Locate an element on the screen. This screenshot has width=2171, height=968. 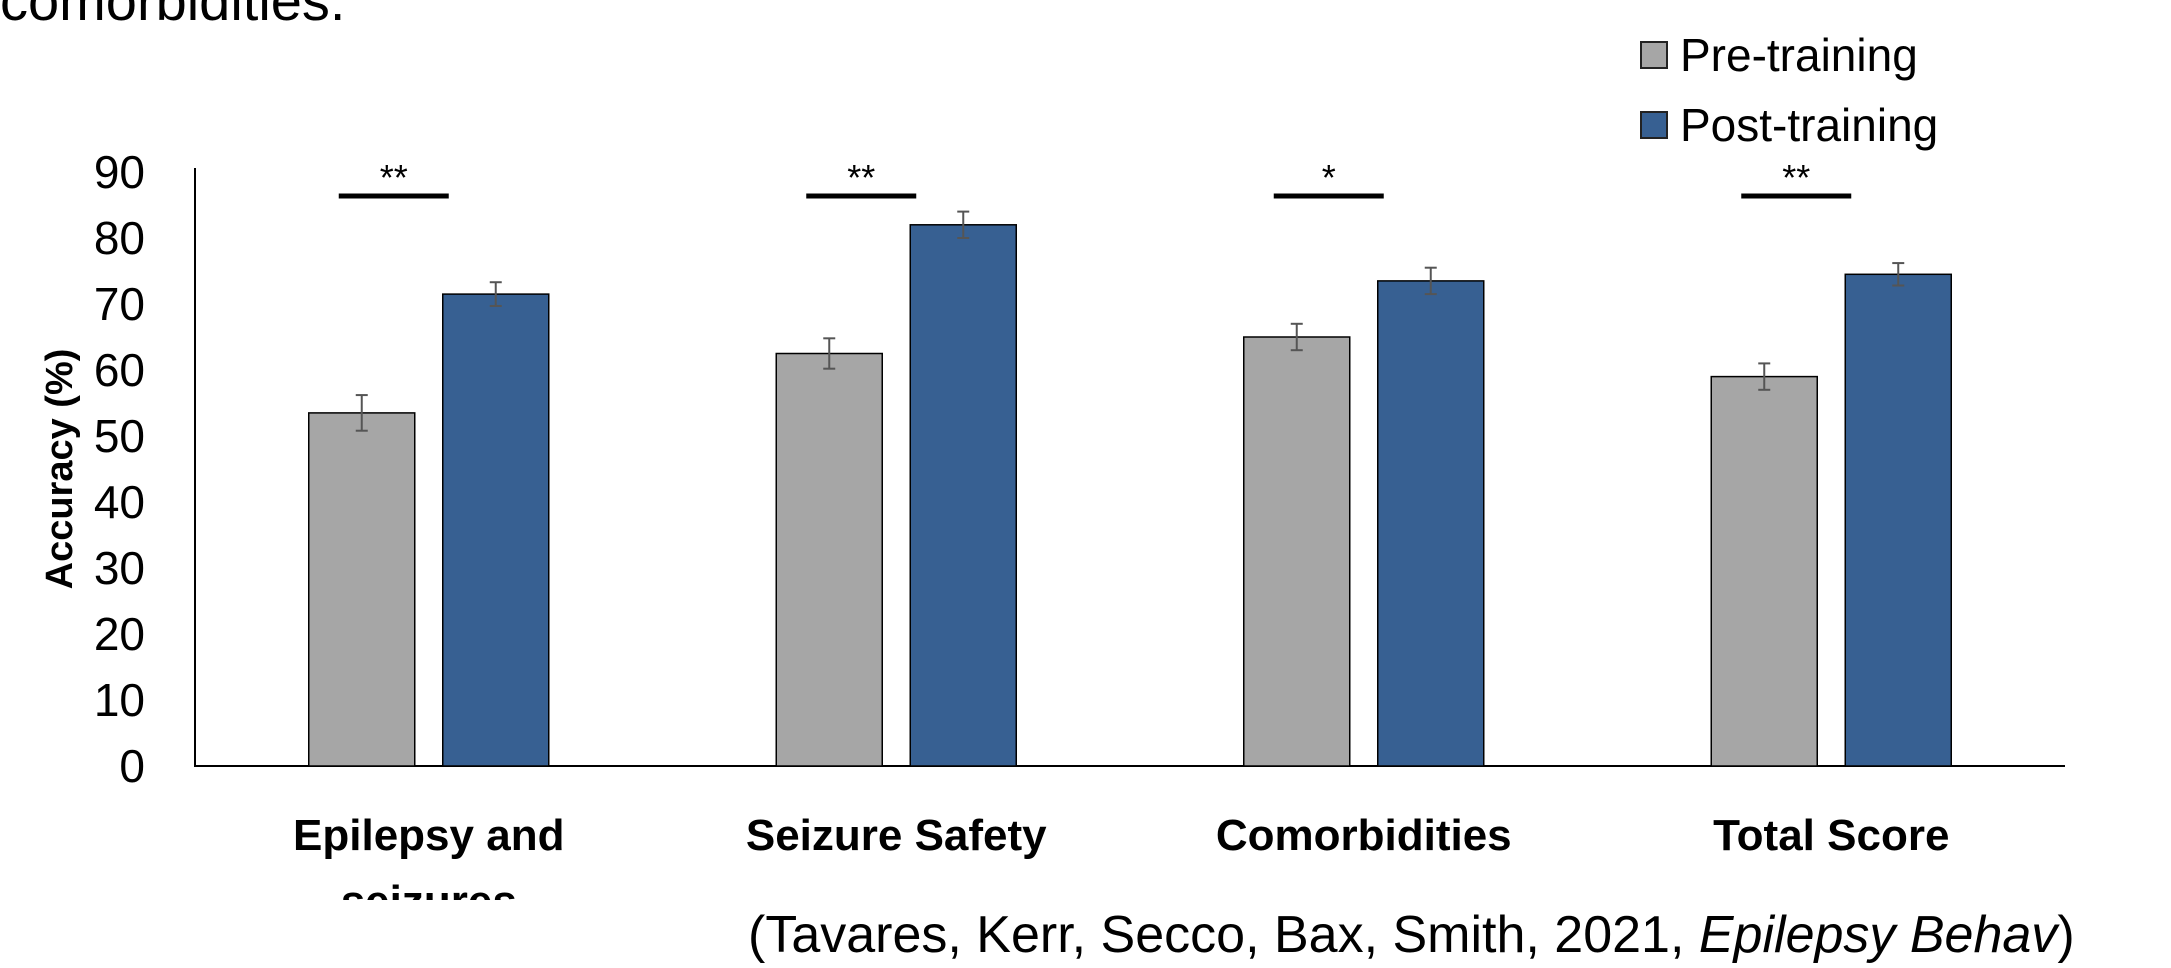
y-axis-label: Accuracy (%) is located at coordinates (60, 469).